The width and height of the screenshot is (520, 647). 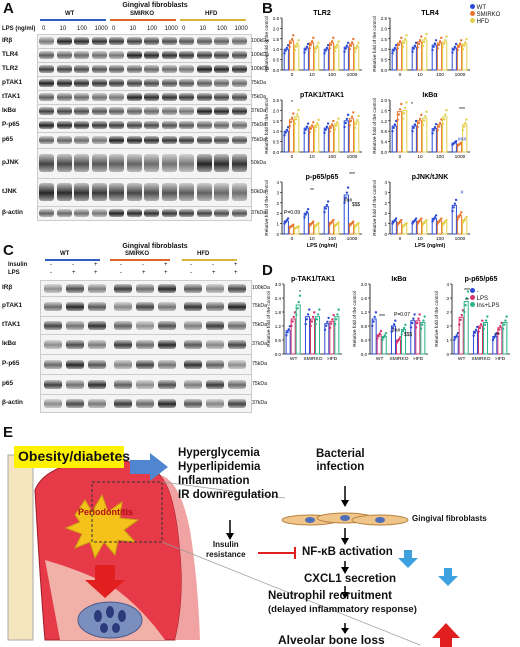 What do you see at coordinates (203, 29) in the screenshot?
I see `dose-label: 10` at bounding box center [203, 29].